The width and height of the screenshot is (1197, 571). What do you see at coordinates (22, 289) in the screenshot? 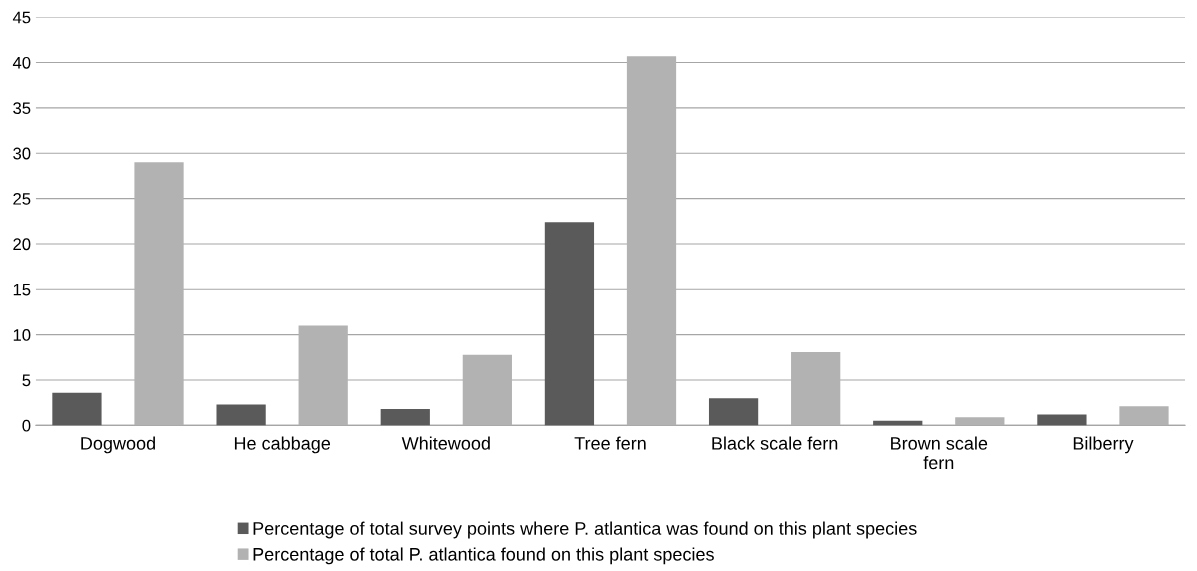
I see `y-tick-label: 15` at bounding box center [22, 289].